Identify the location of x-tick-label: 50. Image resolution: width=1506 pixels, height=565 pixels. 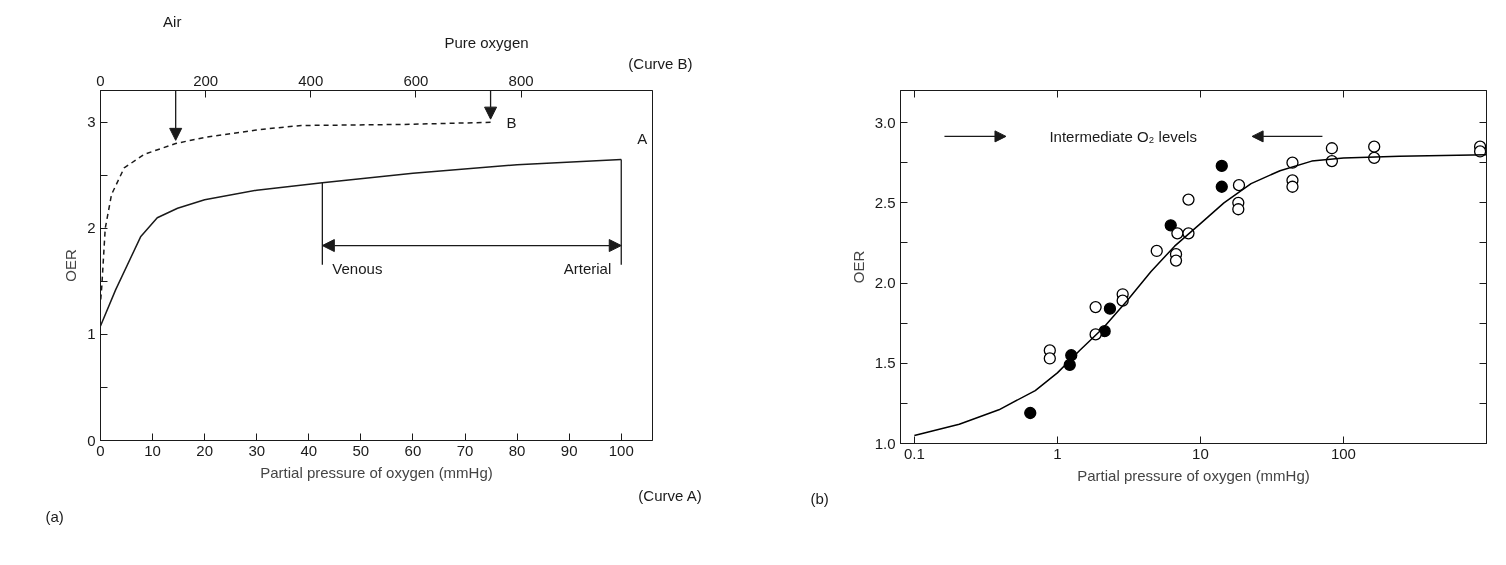
(361, 450).